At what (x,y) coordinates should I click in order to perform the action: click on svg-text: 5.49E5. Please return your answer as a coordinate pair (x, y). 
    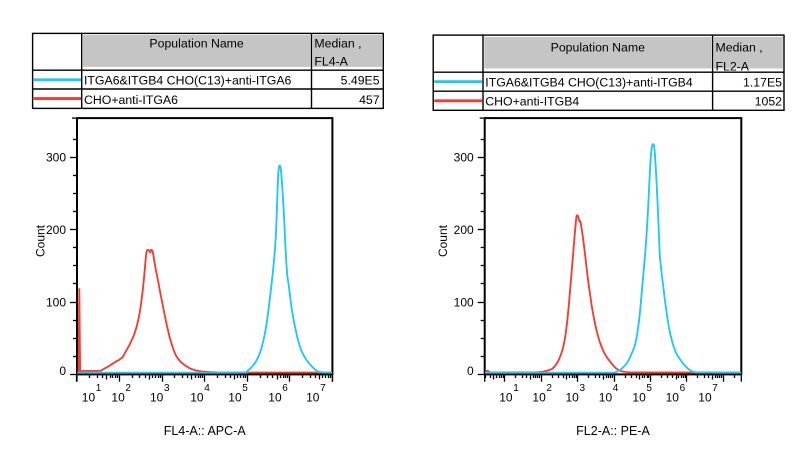
    Looking at the image, I should click on (360, 81).